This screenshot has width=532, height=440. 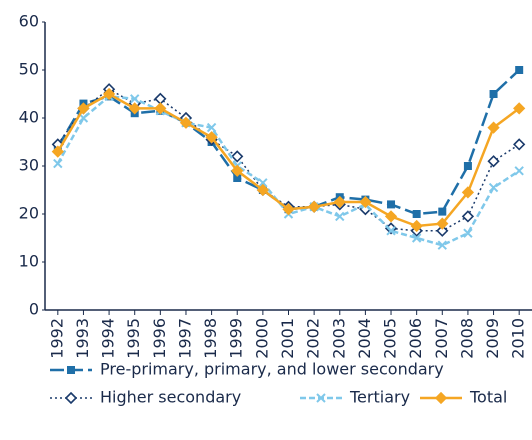 What do you see at coordinates (29, 213) in the screenshot?
I see `y-tick-label: 20` at bounding box center [29, 213].